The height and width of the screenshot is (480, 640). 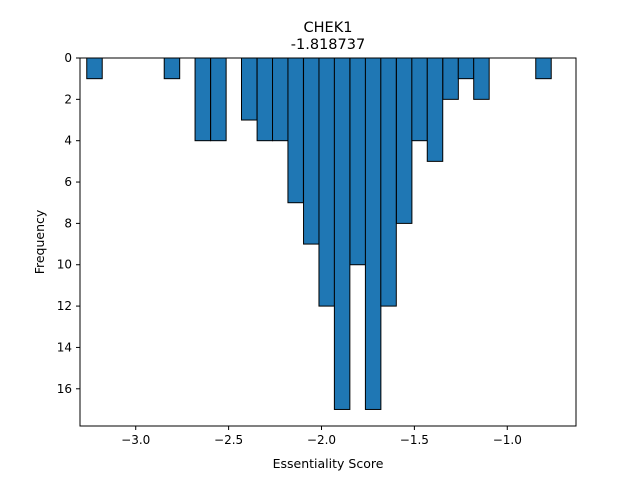 What do you see at coordinates (64, 389) in the screenshot?
I see `y-tick-label: 16` at bounding box center [64, 389].